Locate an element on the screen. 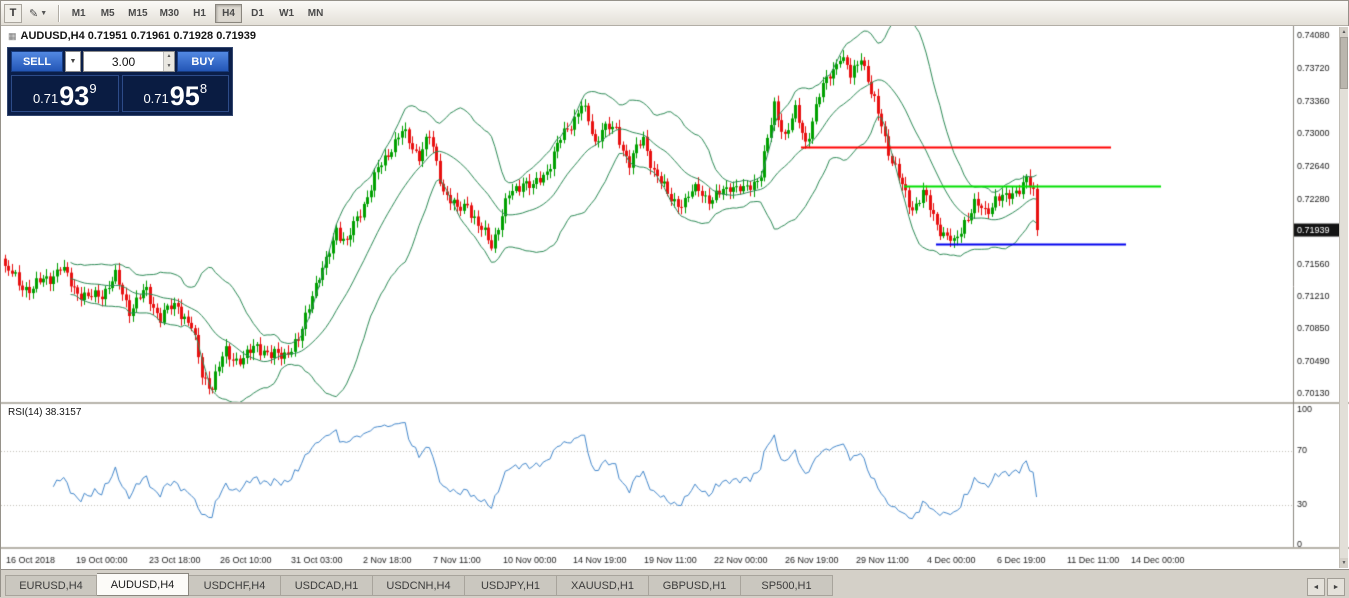  objects-dropdown-button: ✎ ▼ is located at coordinates (38, 13).